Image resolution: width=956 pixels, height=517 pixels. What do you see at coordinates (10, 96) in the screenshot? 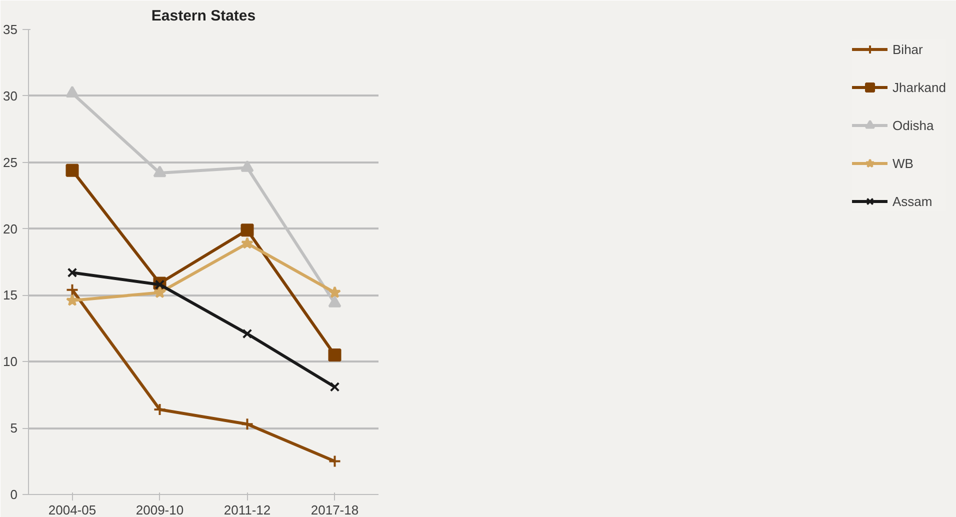
I see `y-tick-label: 30` at bounding box center [10, 96].